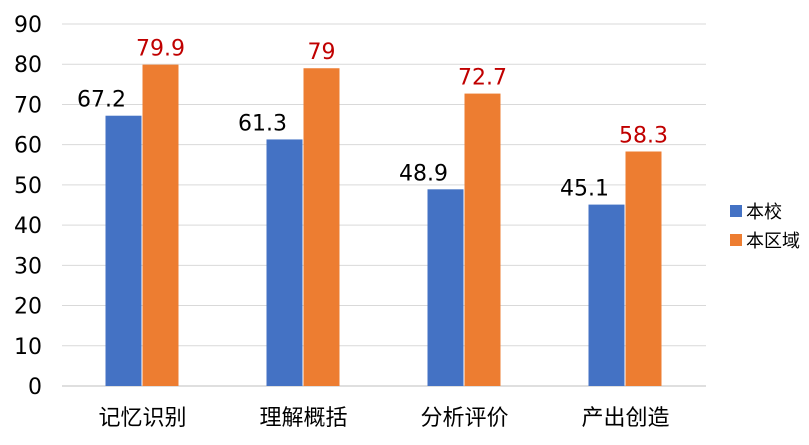 This screenshot has width=809, height=445. Describe the element at coordinates (383, 418) in the screenshot. I see `x-axis-tick-labels: 记忆识别 理解概括 分析评价 产出创造` at that location.